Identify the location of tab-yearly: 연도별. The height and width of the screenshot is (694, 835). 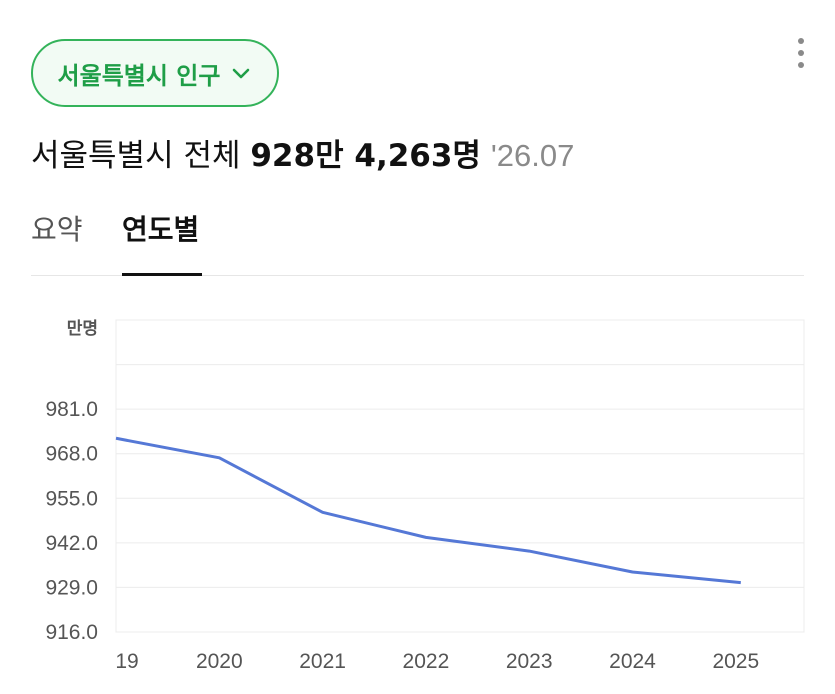
(161, 229).